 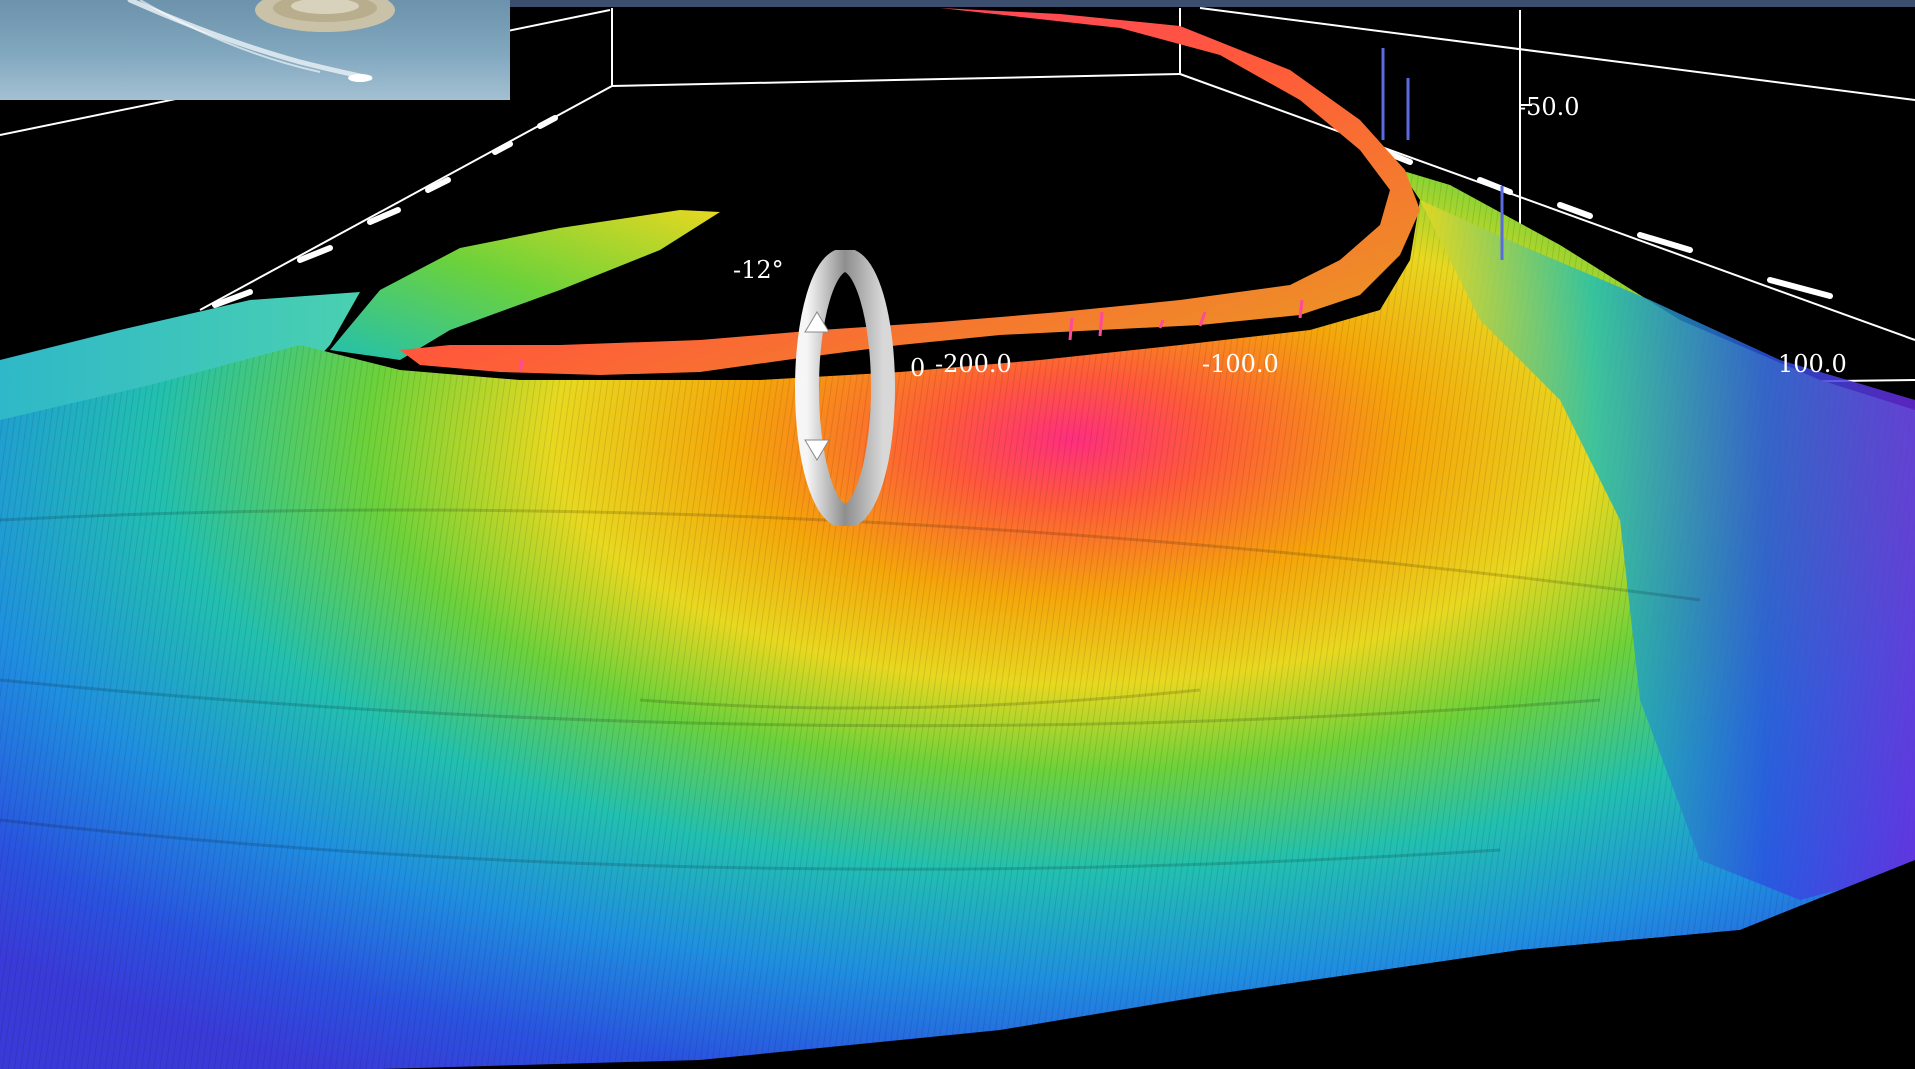 I want to click on aerial-photo-icon, so click(x=261, y=41).